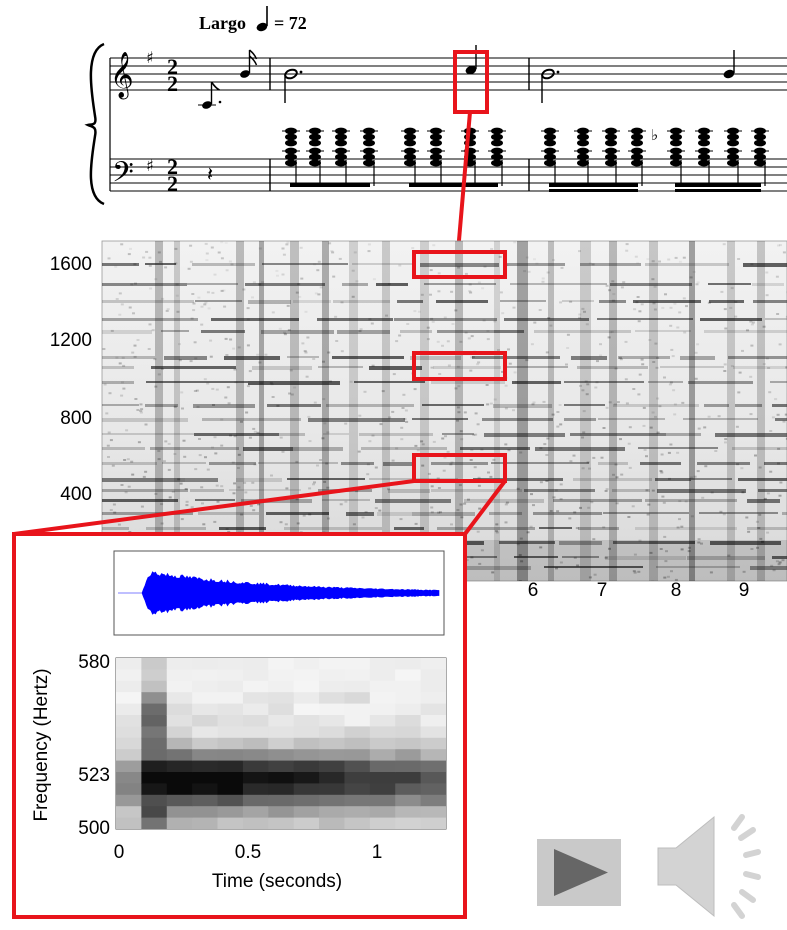 The height and width of the screenshot is (930, 787). What do you see at coordinates (172, 183) in the screenshot?
I see `time-signature-bottom: 2` at bounding box center [172, 183].